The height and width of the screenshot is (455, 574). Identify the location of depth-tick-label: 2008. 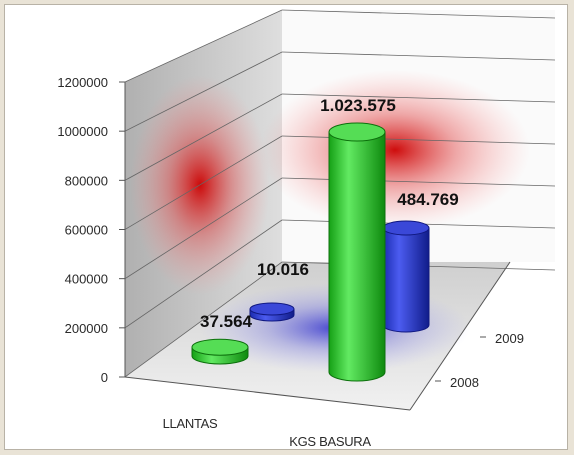
(464, 382).